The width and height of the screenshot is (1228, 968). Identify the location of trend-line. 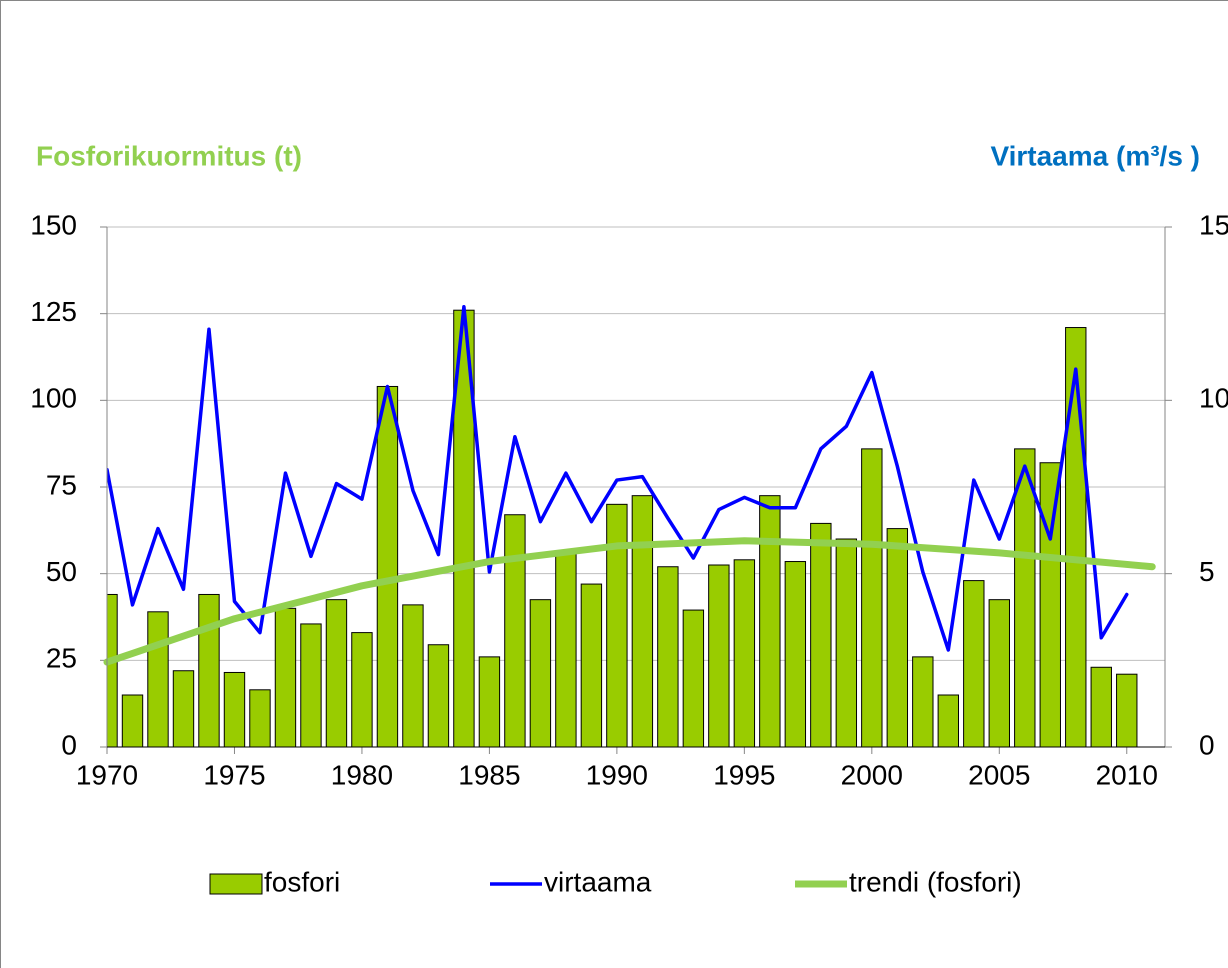
(629, 601).